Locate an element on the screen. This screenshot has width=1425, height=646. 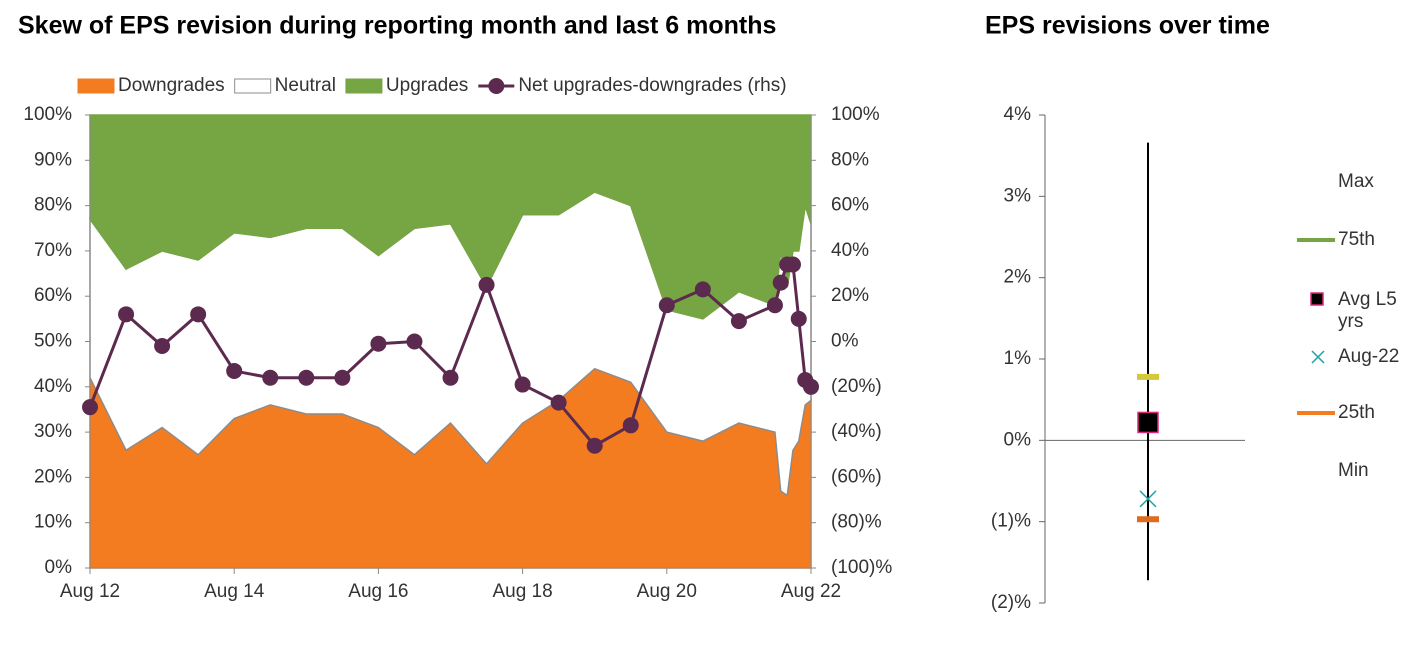
x-tick-label: Aug 20 is located at coordinates (667, 591).